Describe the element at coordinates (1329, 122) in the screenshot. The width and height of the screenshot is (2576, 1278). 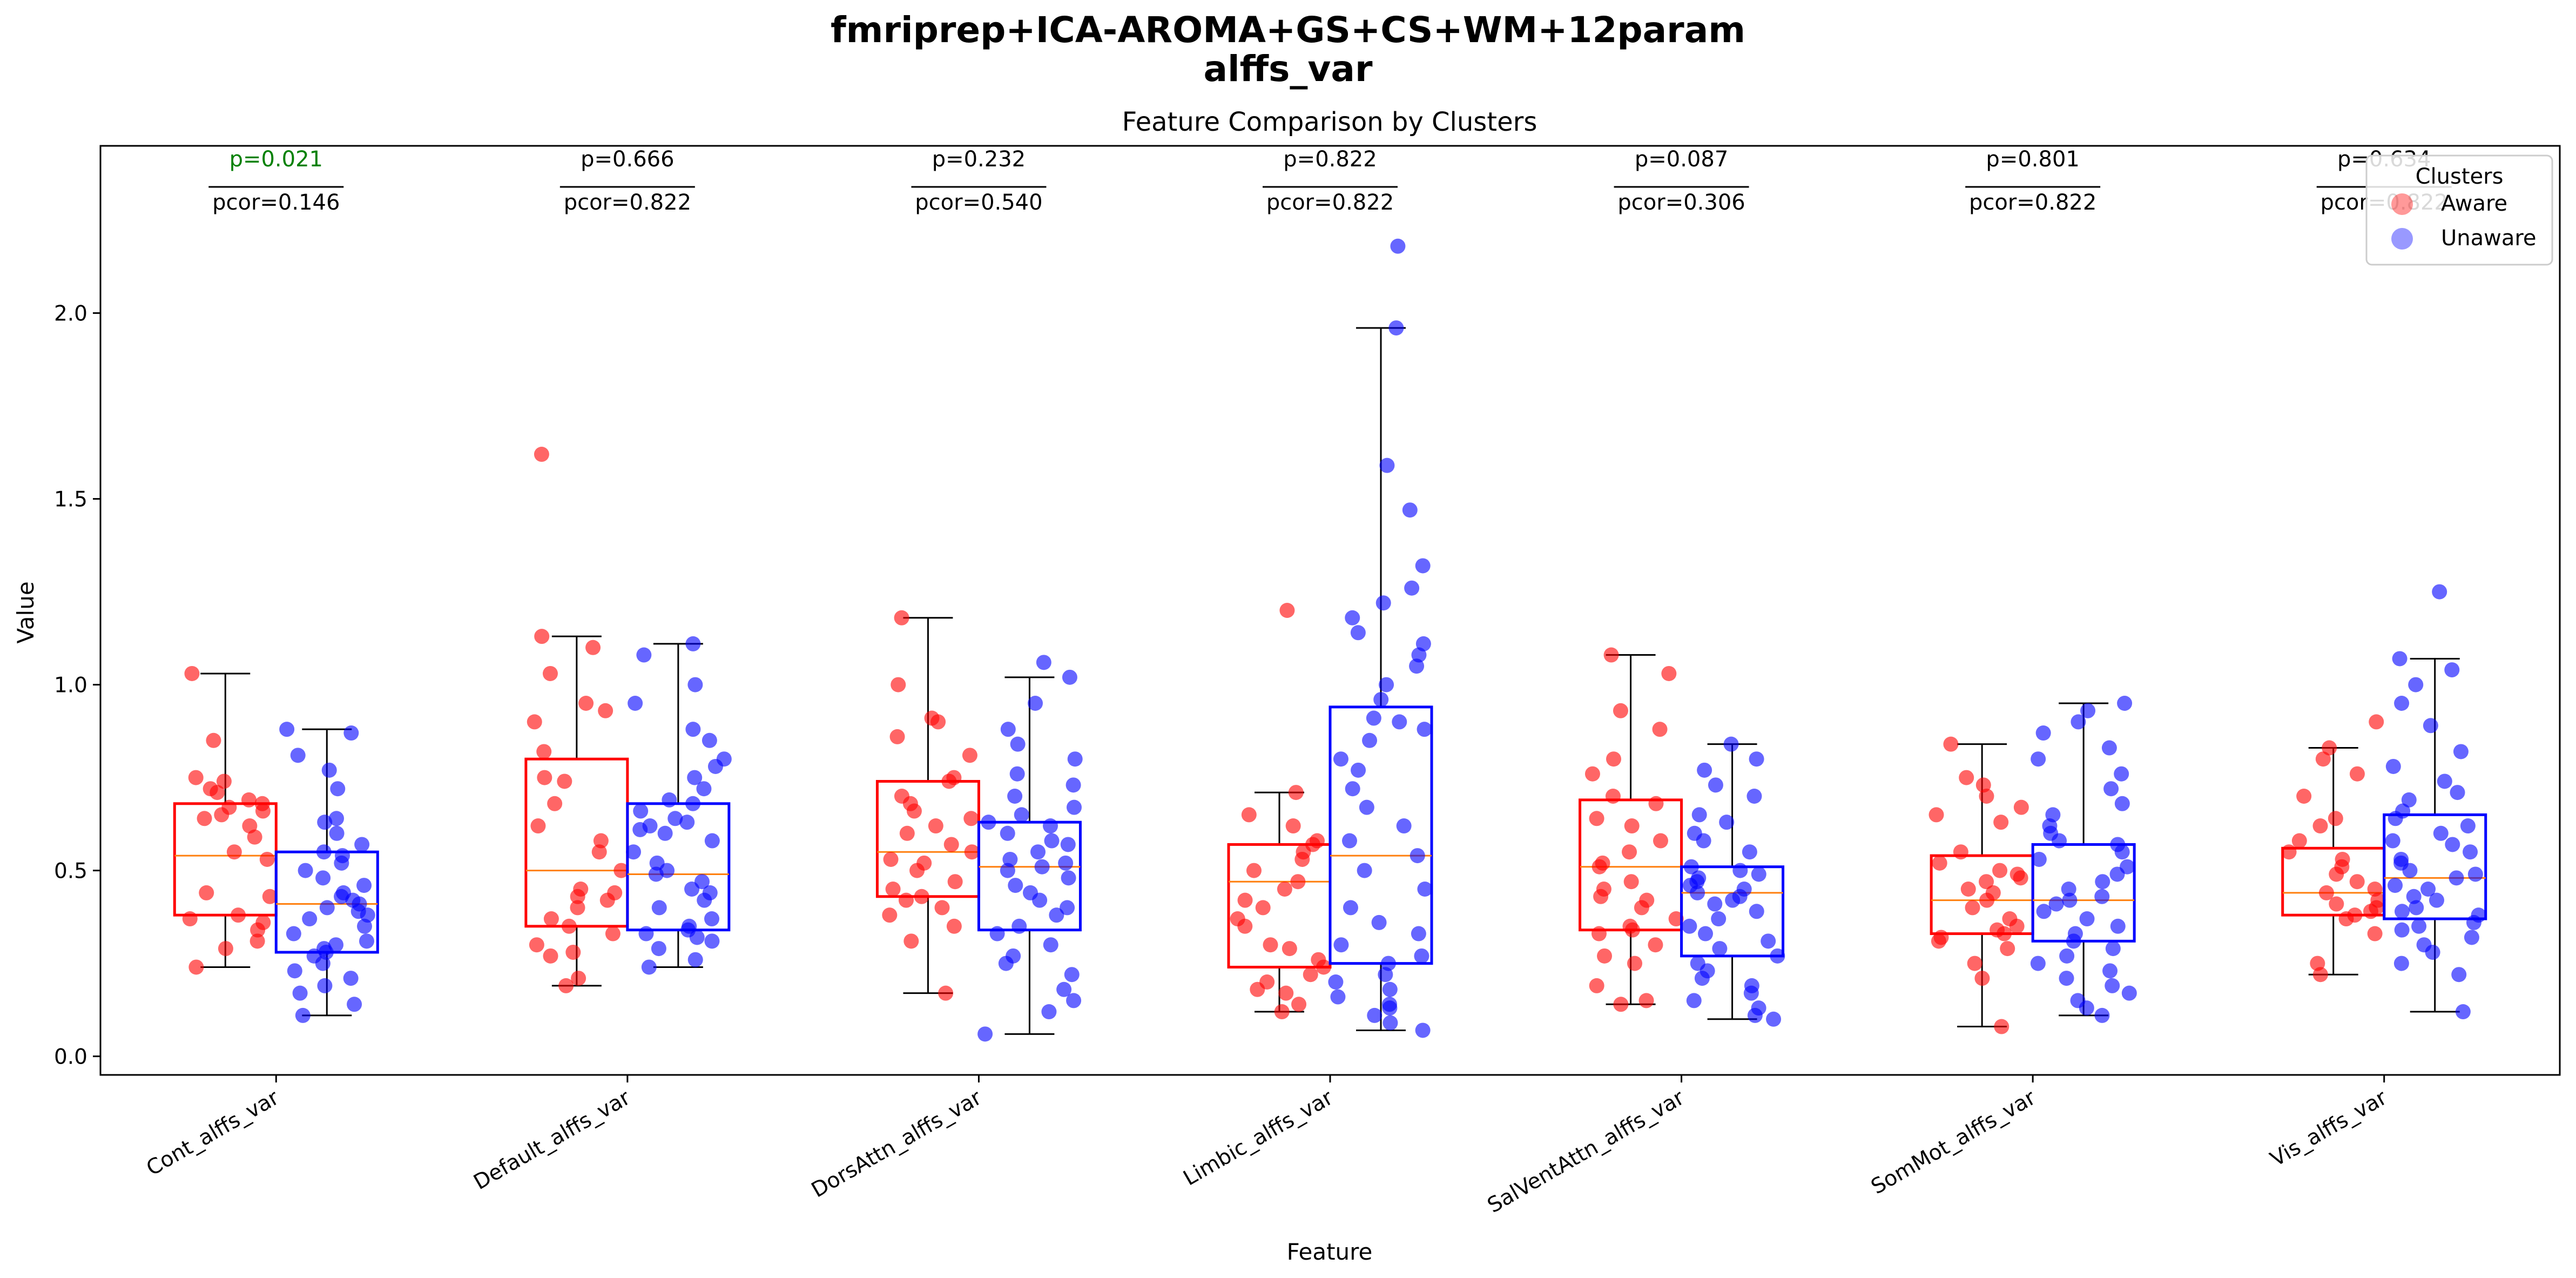
I see `chart-title: Feature Comparison by Clusters` at that location.